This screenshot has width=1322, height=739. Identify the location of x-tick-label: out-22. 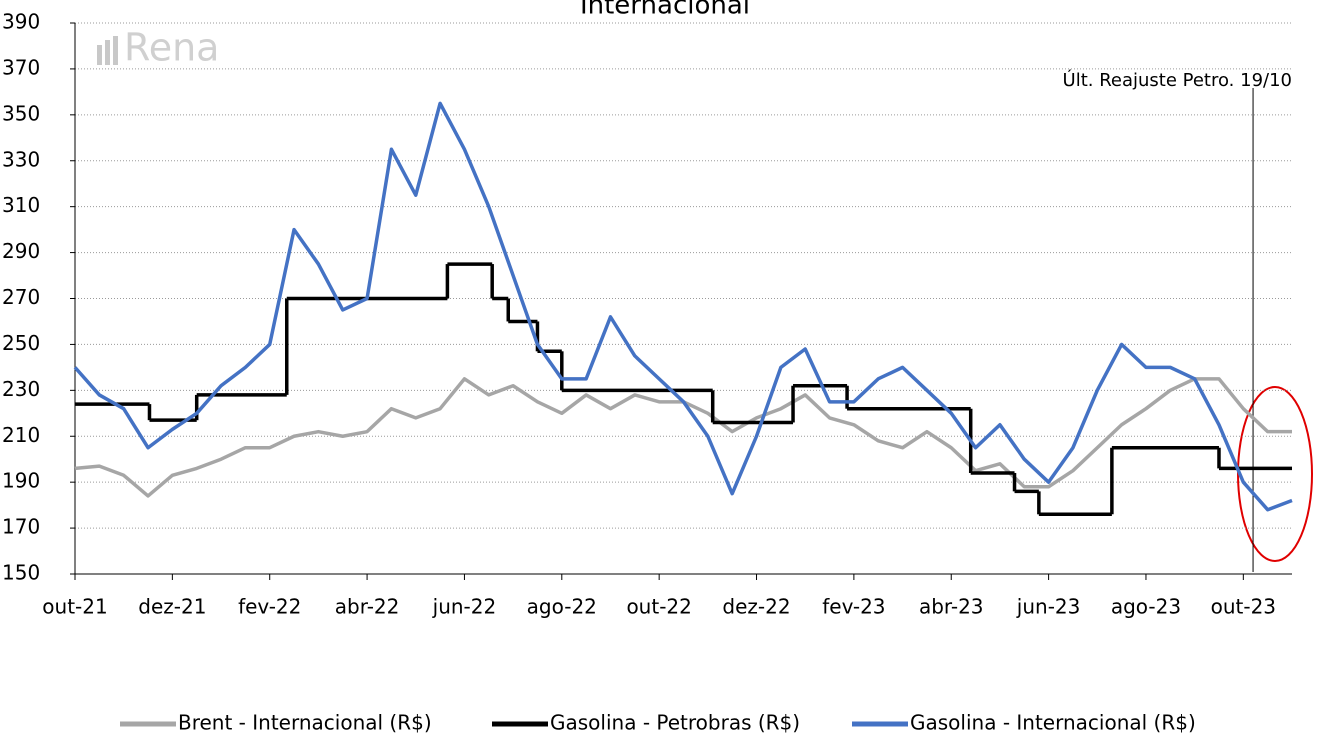
(658, 607).